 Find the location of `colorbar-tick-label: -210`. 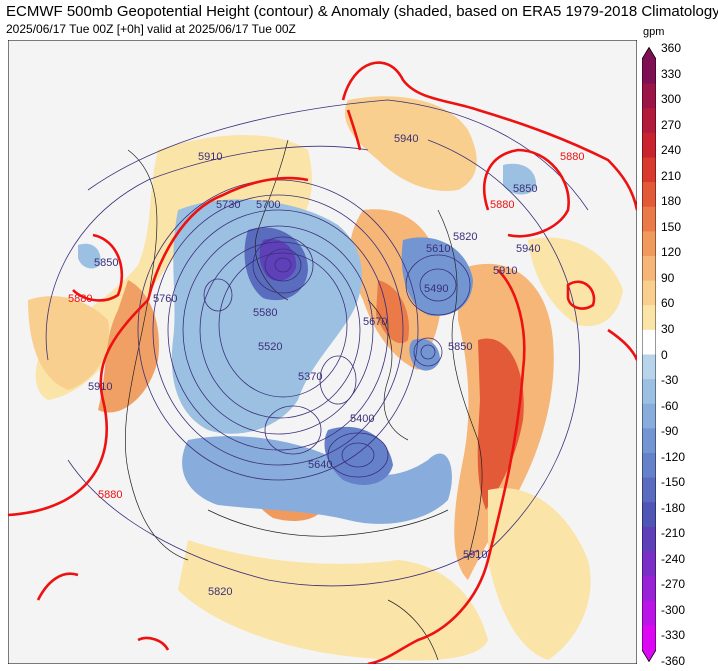

colorbar-tick-label: -210 is located at coordinates (673, 533).